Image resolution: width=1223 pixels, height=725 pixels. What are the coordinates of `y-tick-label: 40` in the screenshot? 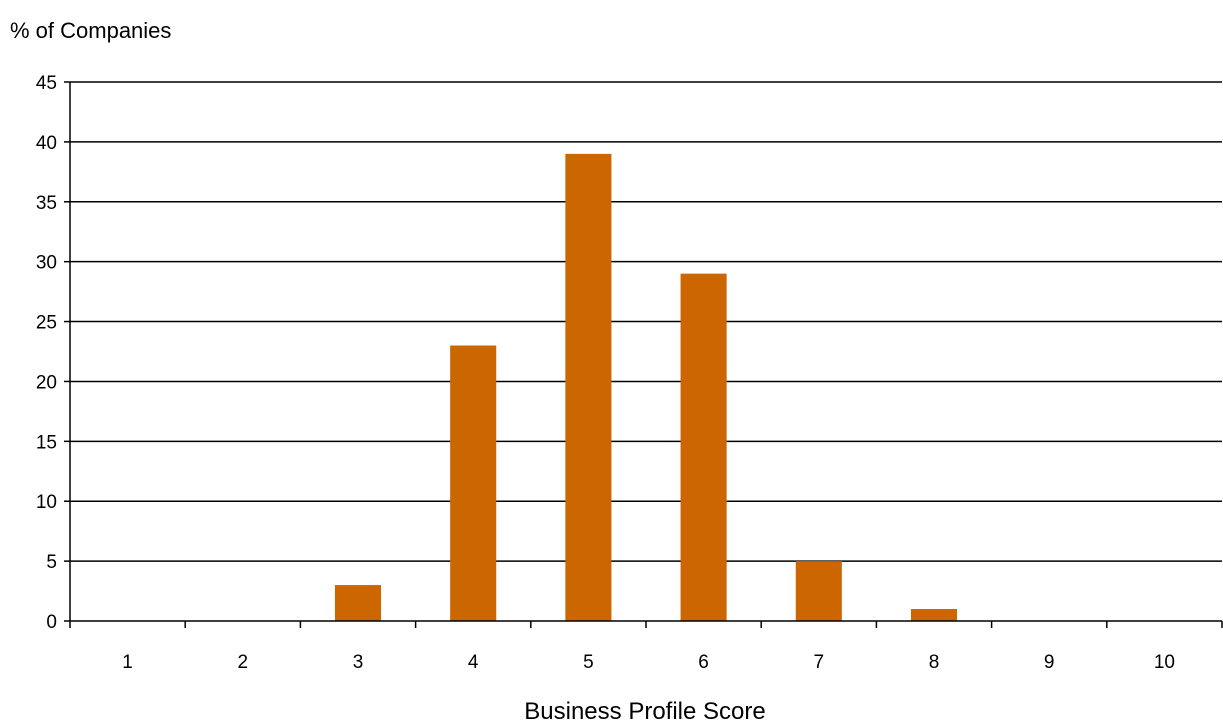 It's located at (46, 143).